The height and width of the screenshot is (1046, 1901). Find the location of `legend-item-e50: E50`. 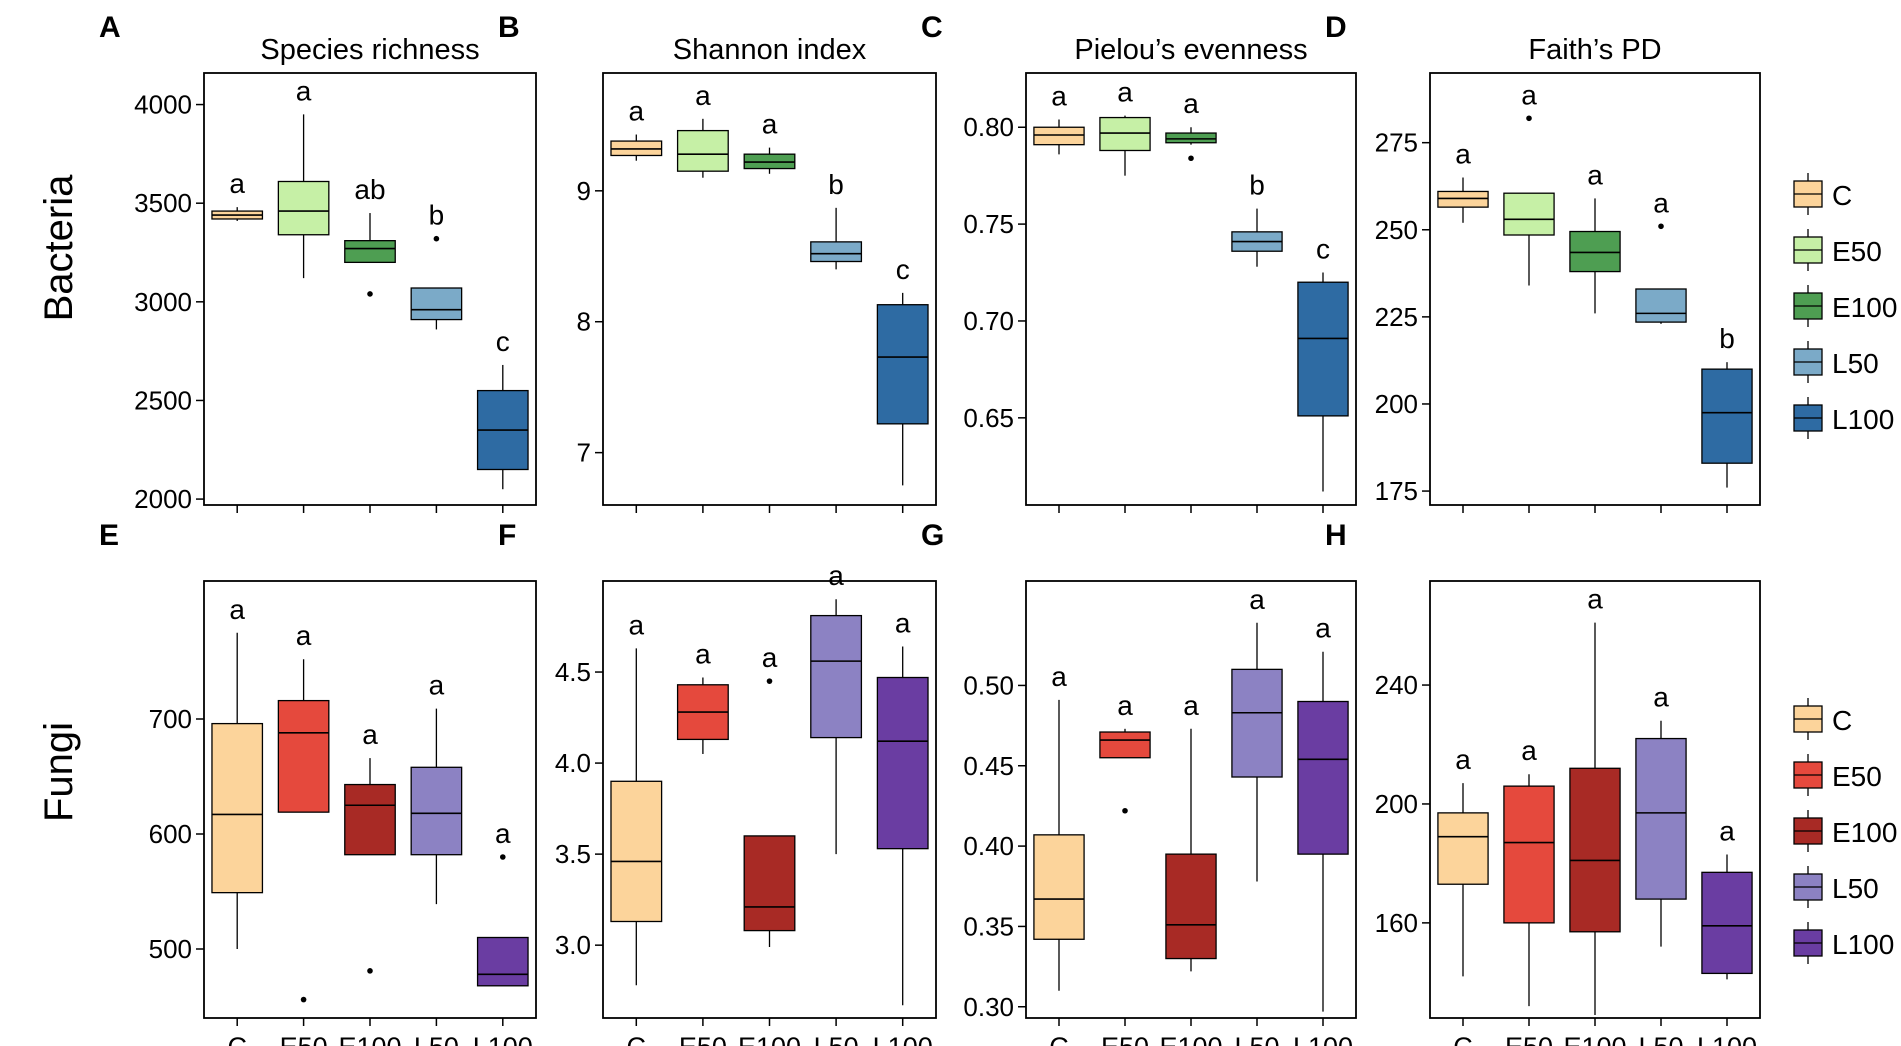

legend-item-e50: E50 is located at coordinates (1837, 250).